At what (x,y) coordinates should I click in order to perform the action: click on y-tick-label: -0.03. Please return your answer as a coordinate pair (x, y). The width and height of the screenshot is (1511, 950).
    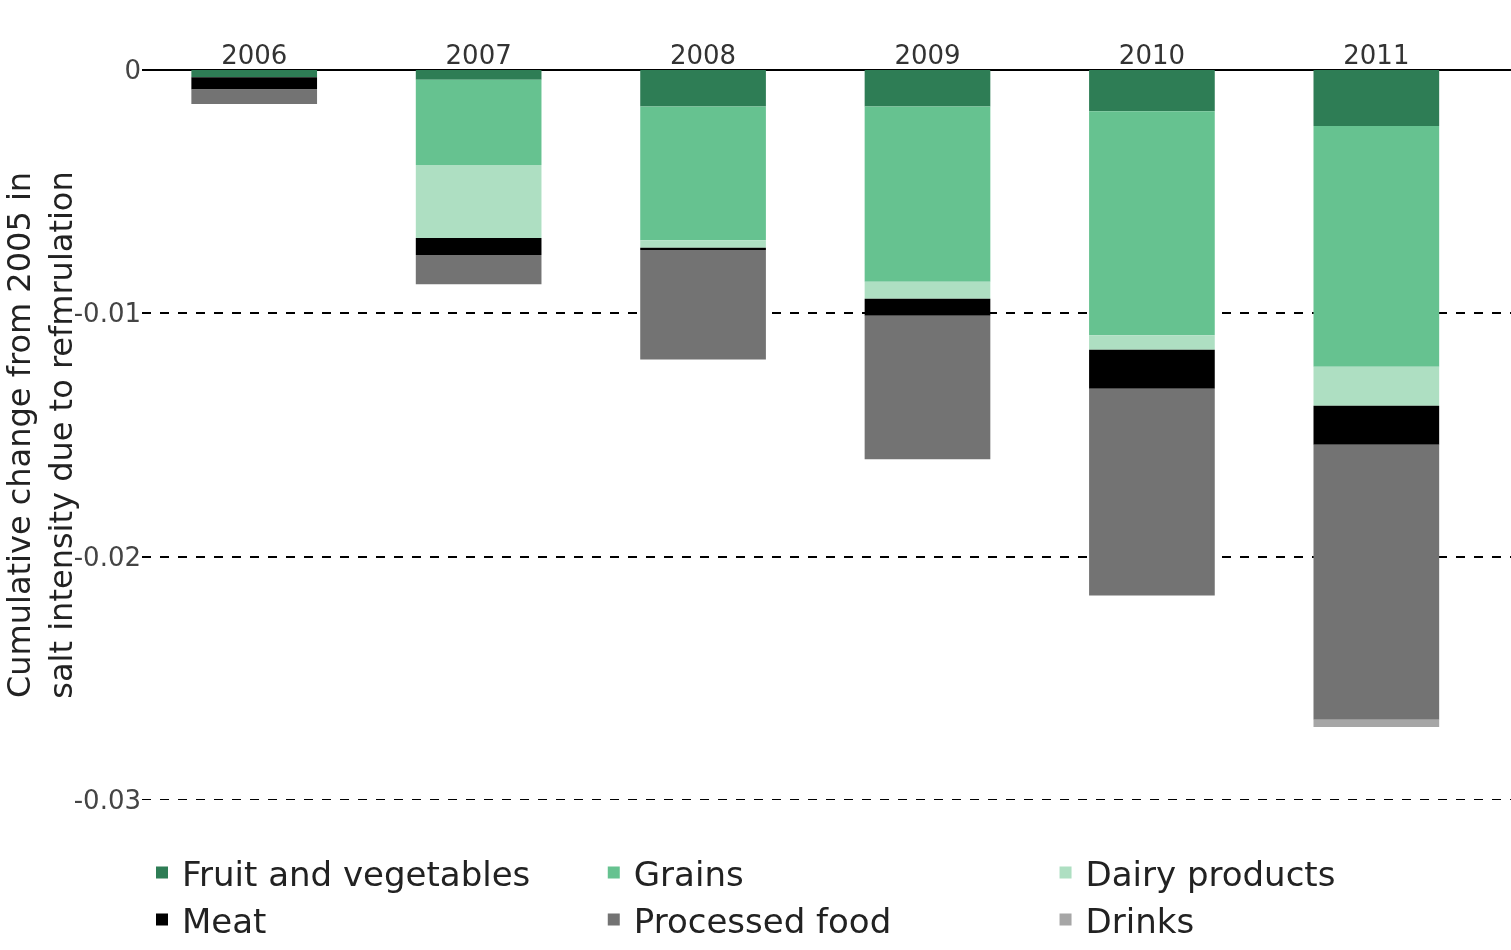
    Looking at the image, I should click on (107, 800).